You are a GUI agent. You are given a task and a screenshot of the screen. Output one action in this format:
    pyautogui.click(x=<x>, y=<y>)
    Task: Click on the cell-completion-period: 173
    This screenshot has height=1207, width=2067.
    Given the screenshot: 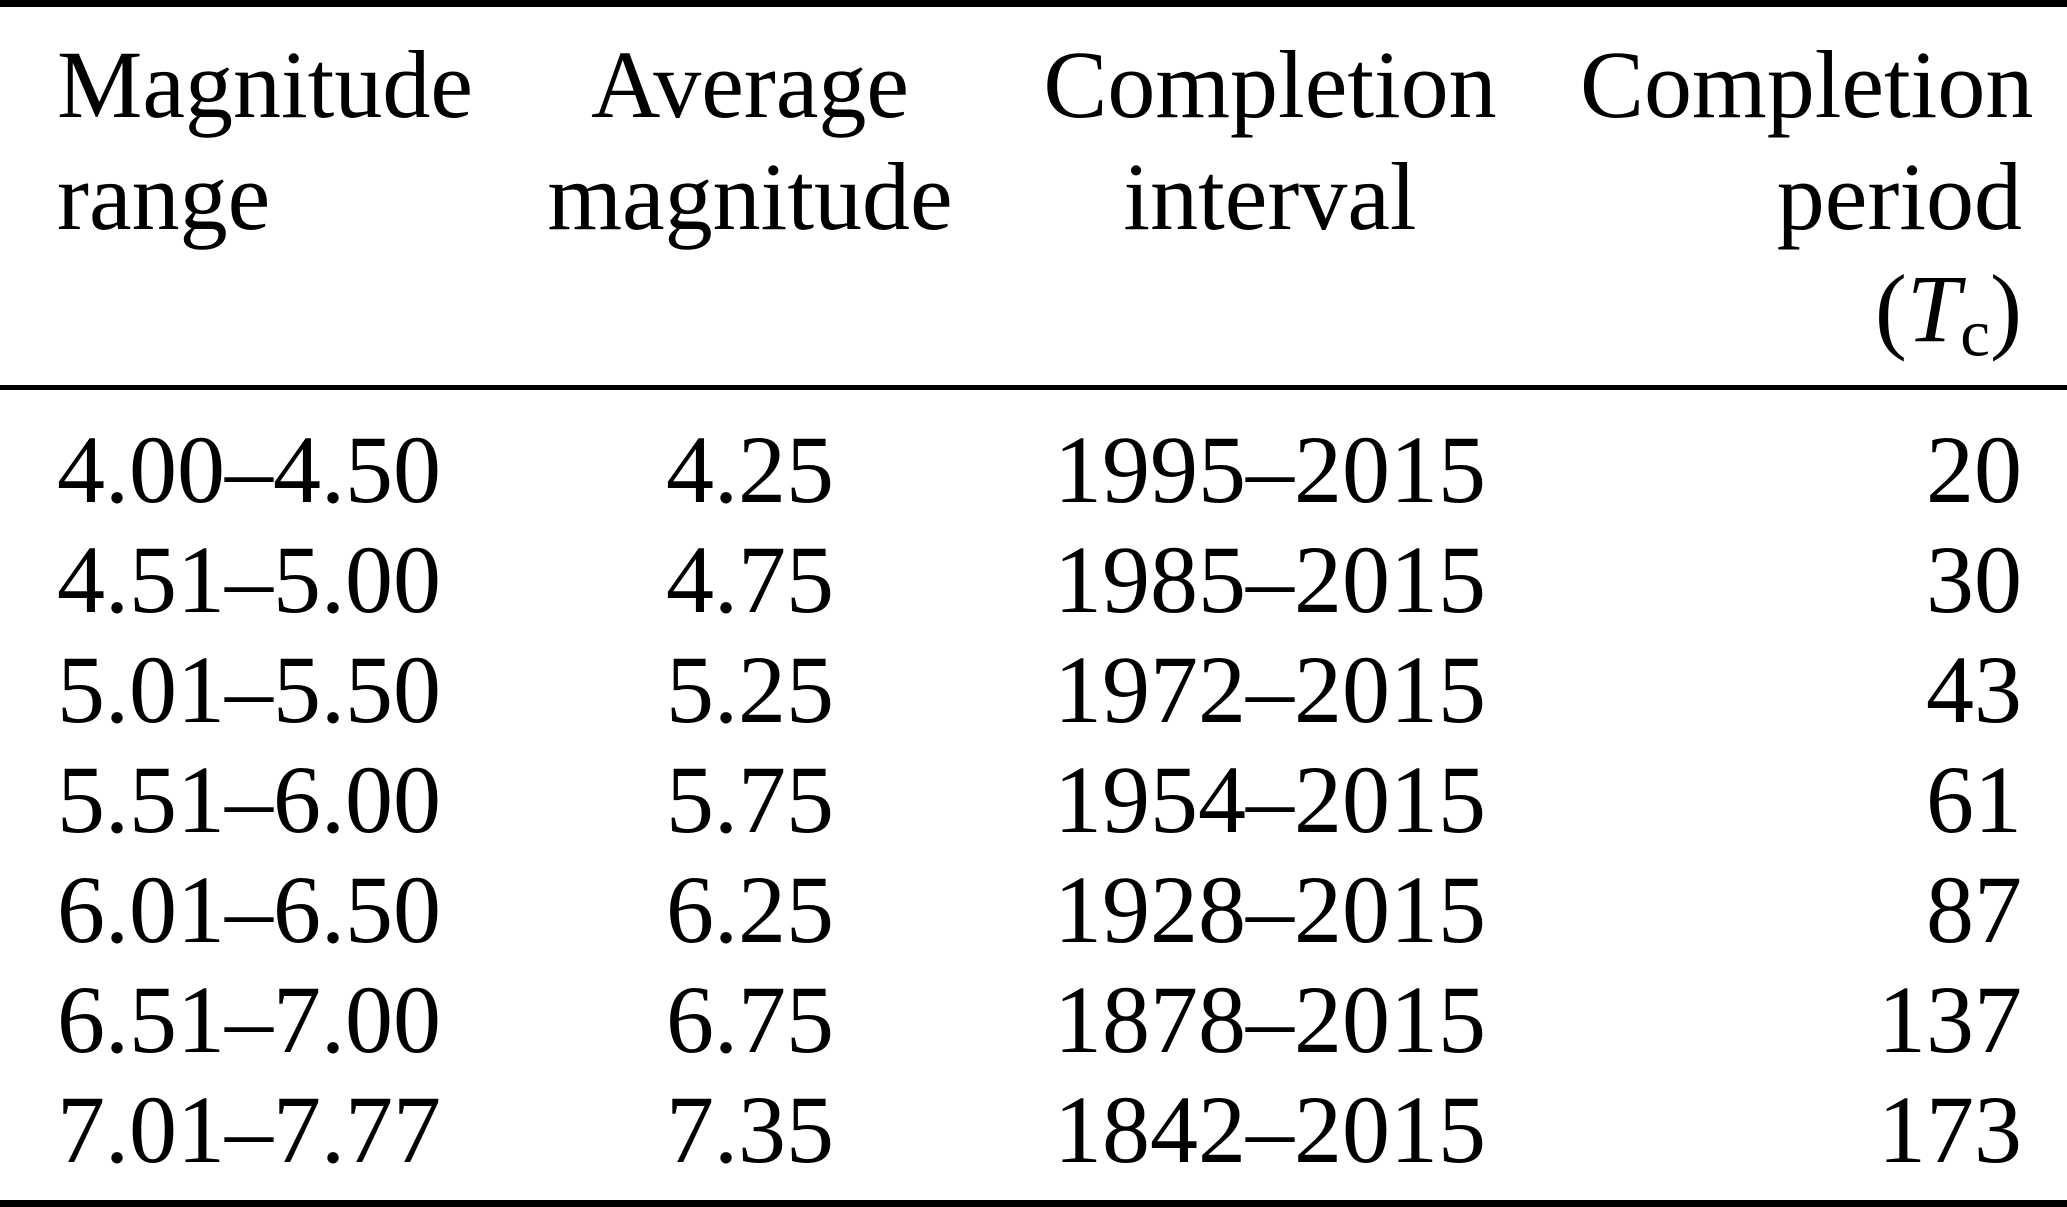 What is the action you would take?
    pyautogui.click(x=1950, y=1129)
    